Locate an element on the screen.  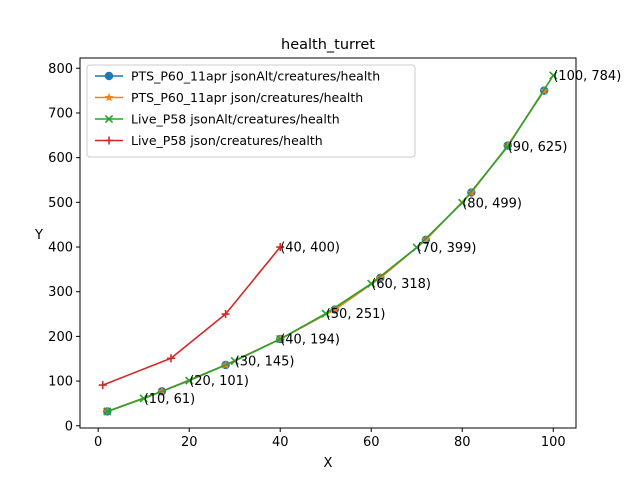
x-tick-label: 20 is located at coordinates (189, 442).